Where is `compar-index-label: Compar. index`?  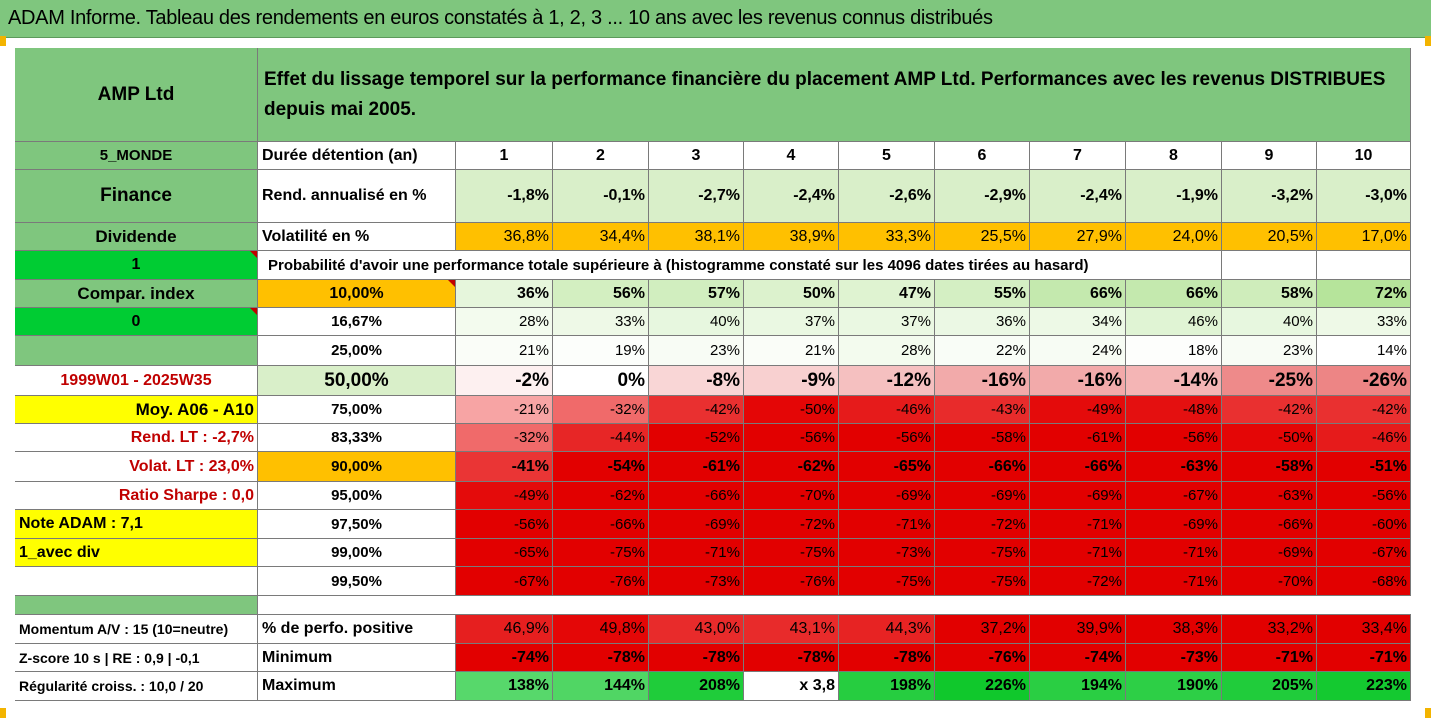
compar-index-label: Compar. index is located at coordinates (136, 294).